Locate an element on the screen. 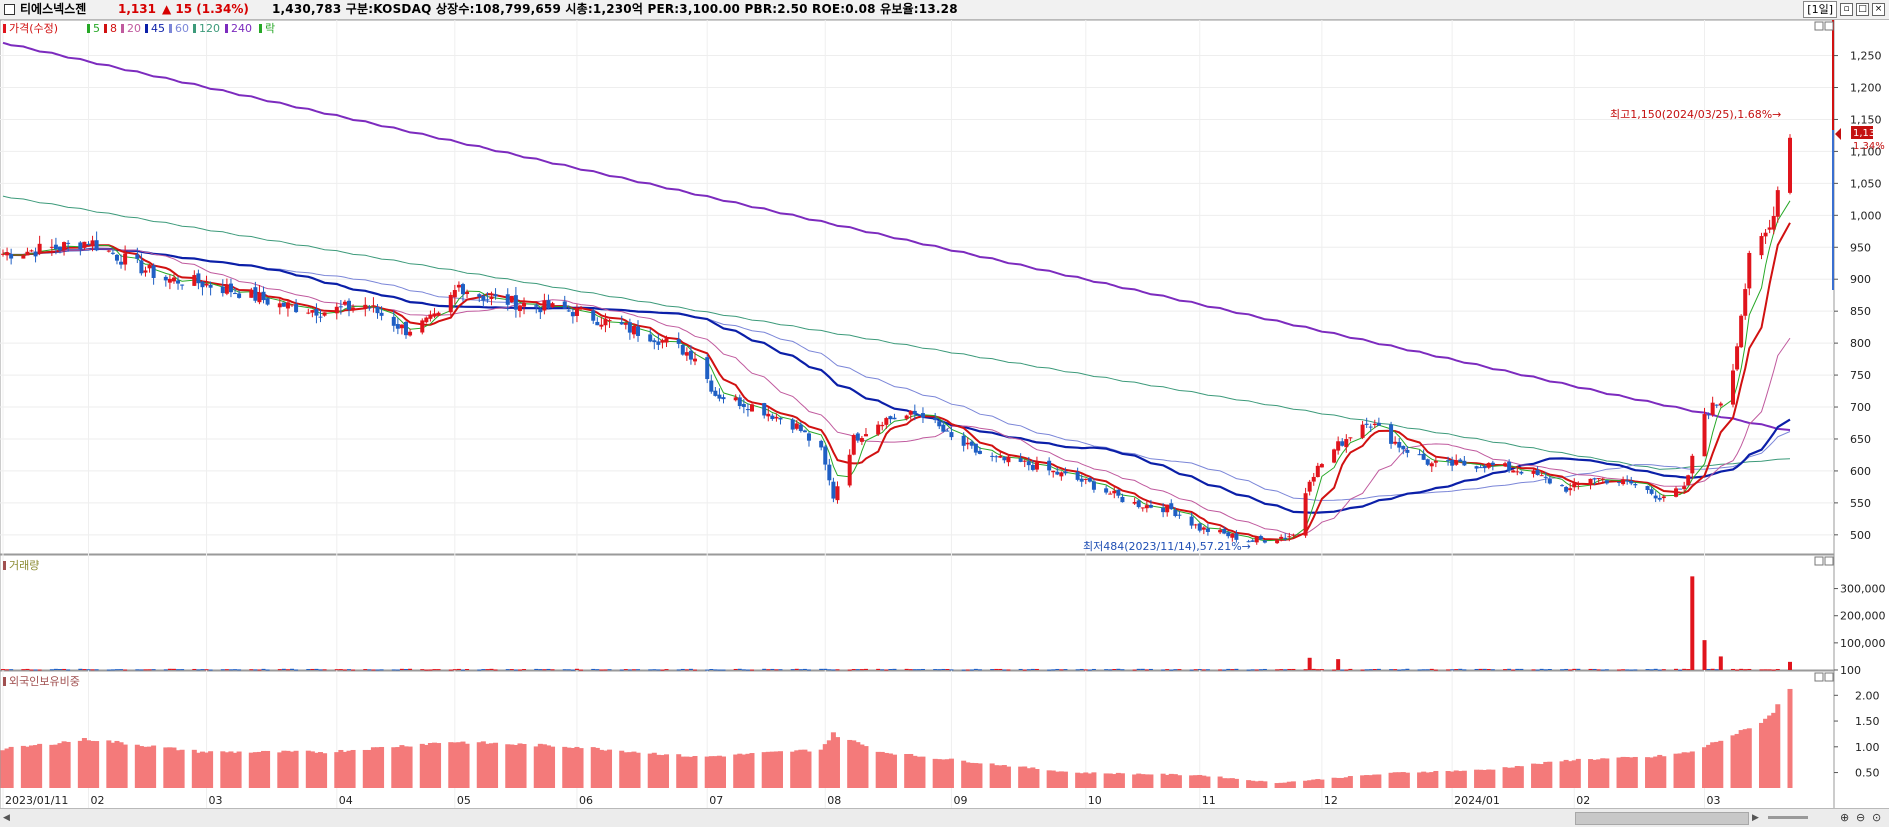 This screenshot has width=1889, height=827. foreign-title-swatch is located at coordinates (4, 681).